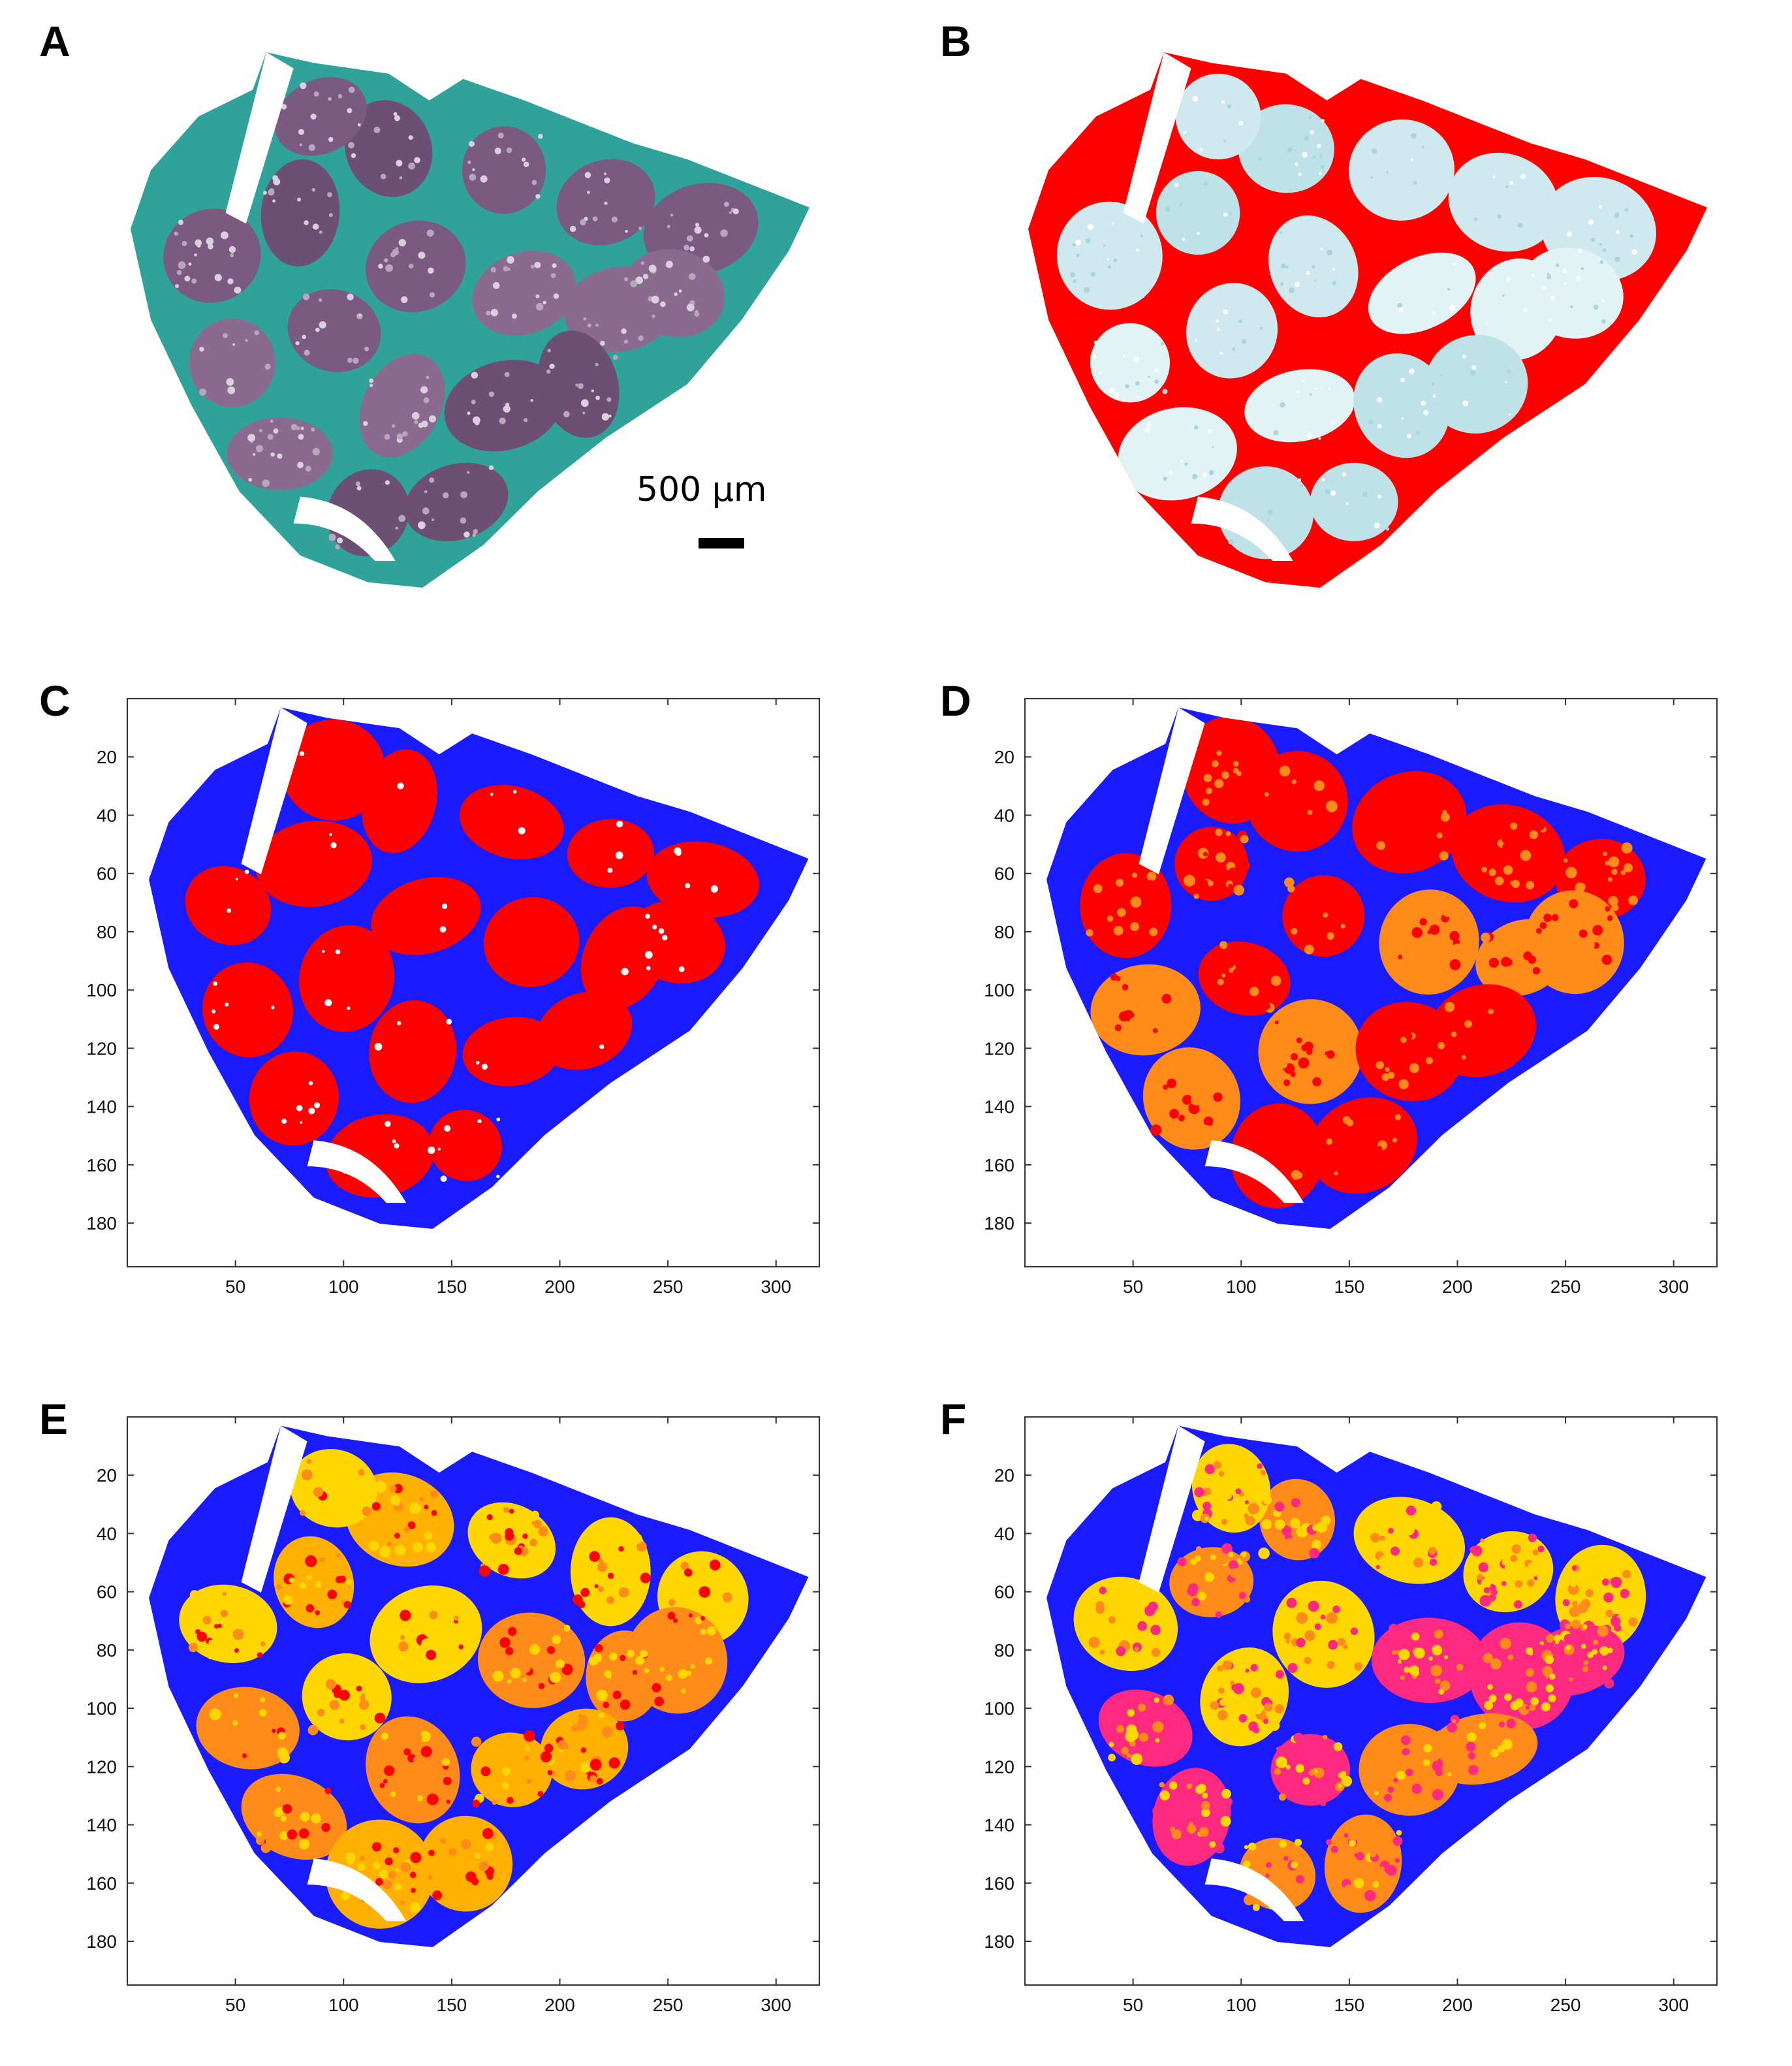 The width and height of the screenshot is (1792, 2066). I want to click on panel-label-a: A, so click(55, 41).